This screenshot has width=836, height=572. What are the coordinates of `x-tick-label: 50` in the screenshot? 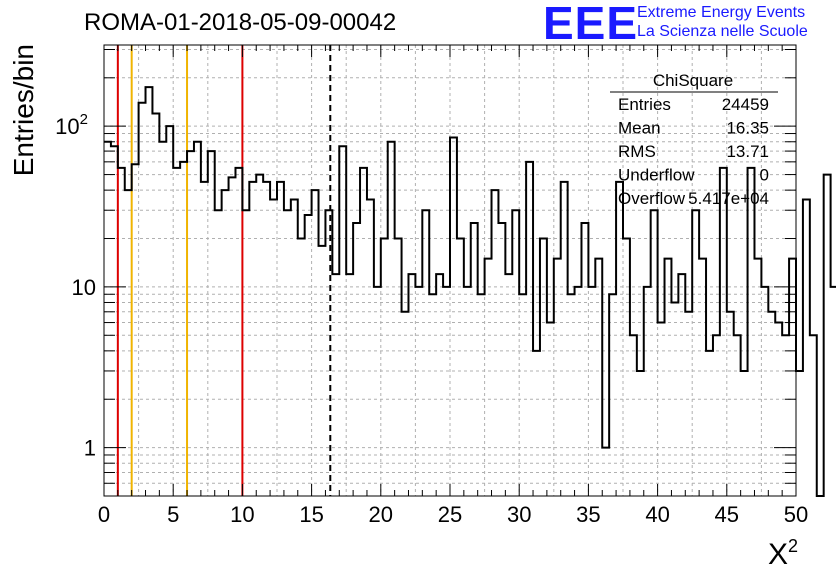 It's located at (796, 514).